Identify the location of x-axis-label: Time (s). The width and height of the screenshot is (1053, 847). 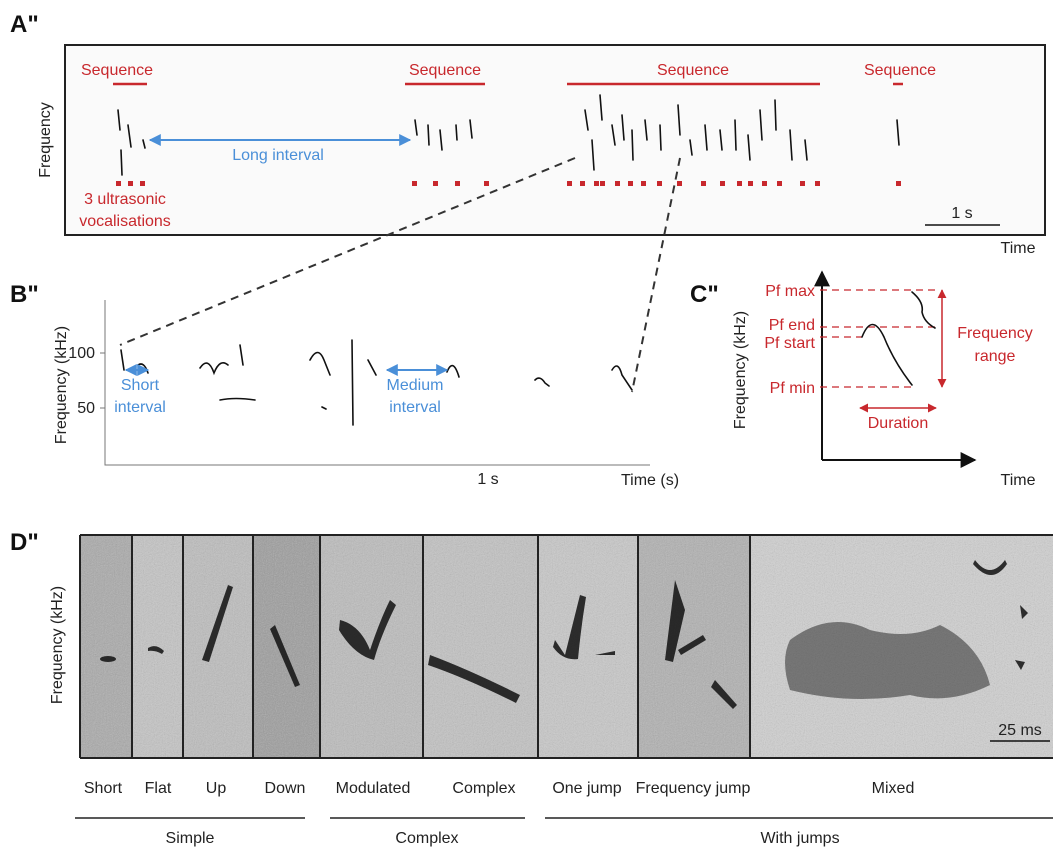
(650, 480).